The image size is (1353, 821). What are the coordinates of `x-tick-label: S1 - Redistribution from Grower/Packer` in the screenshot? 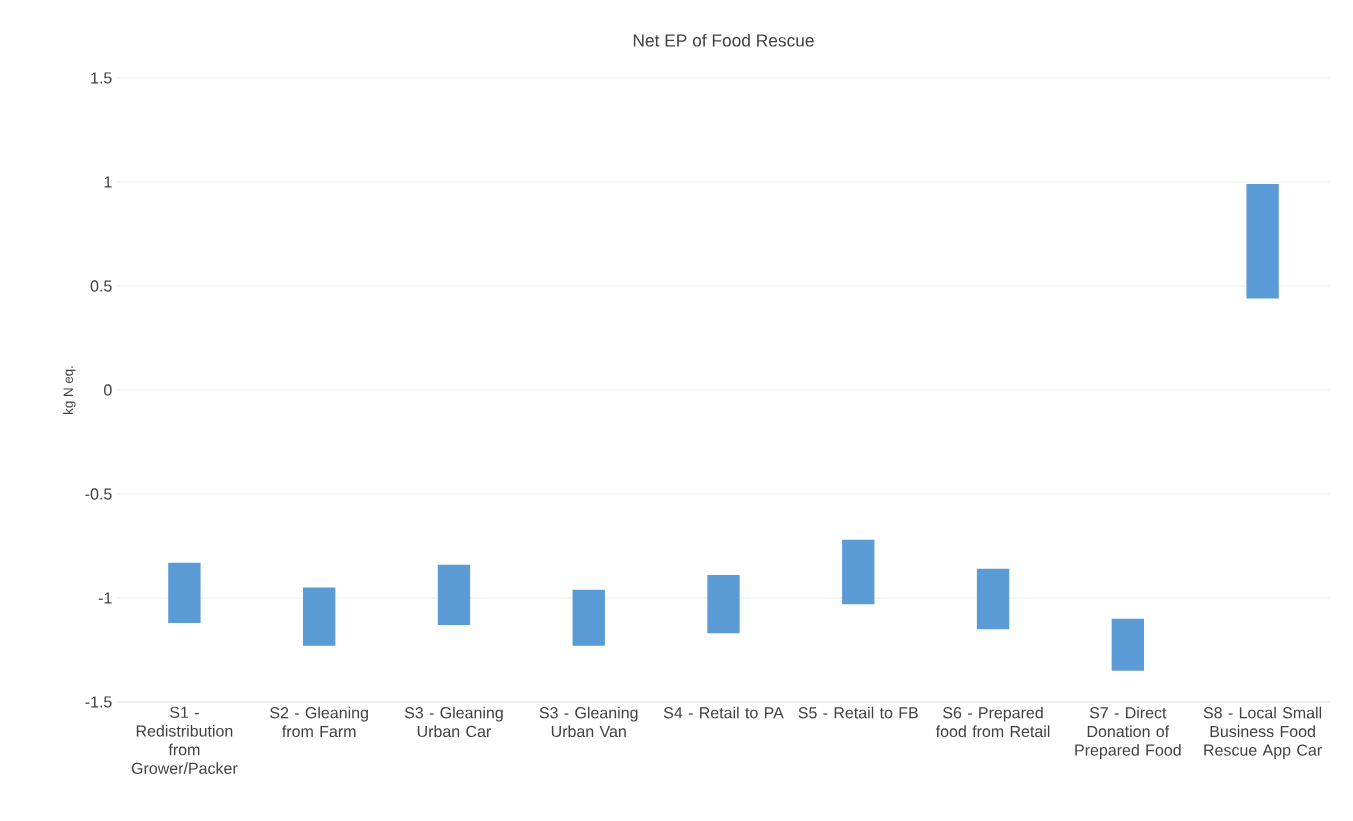 It's located at (184, 740).